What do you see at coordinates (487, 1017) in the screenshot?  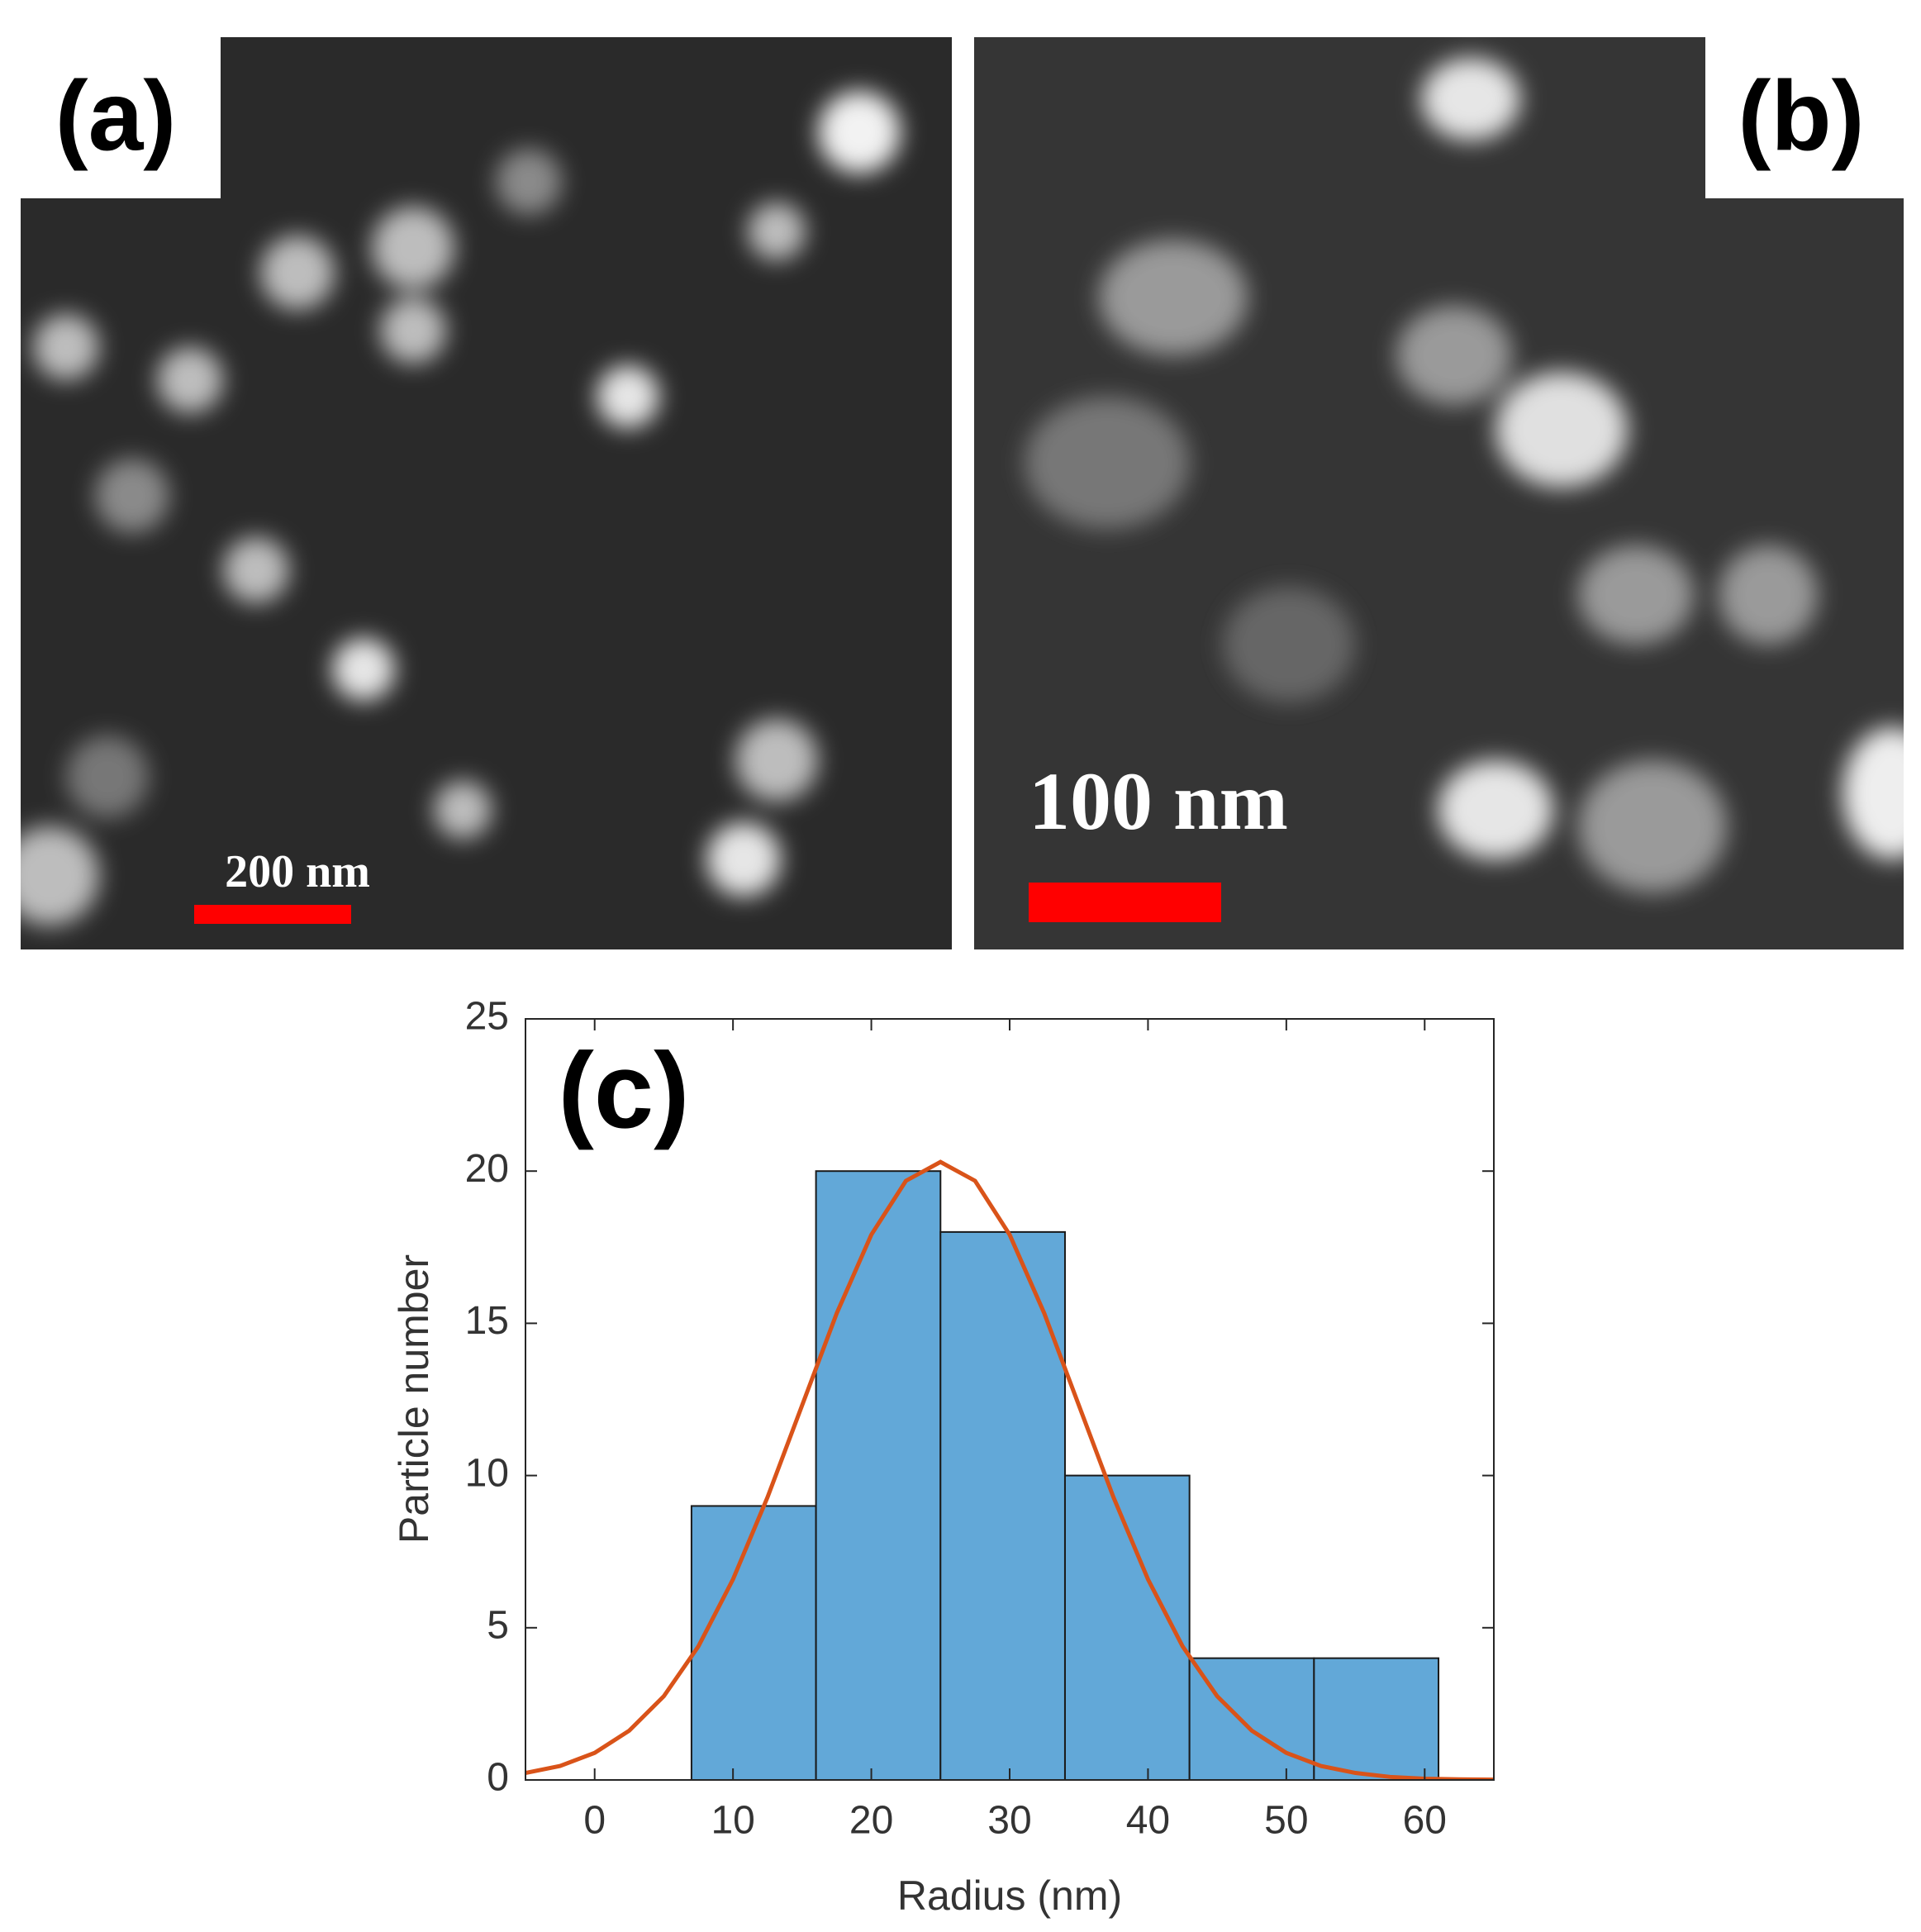 I see `y-tick-label: 25` at bounding box center [487, 1017].